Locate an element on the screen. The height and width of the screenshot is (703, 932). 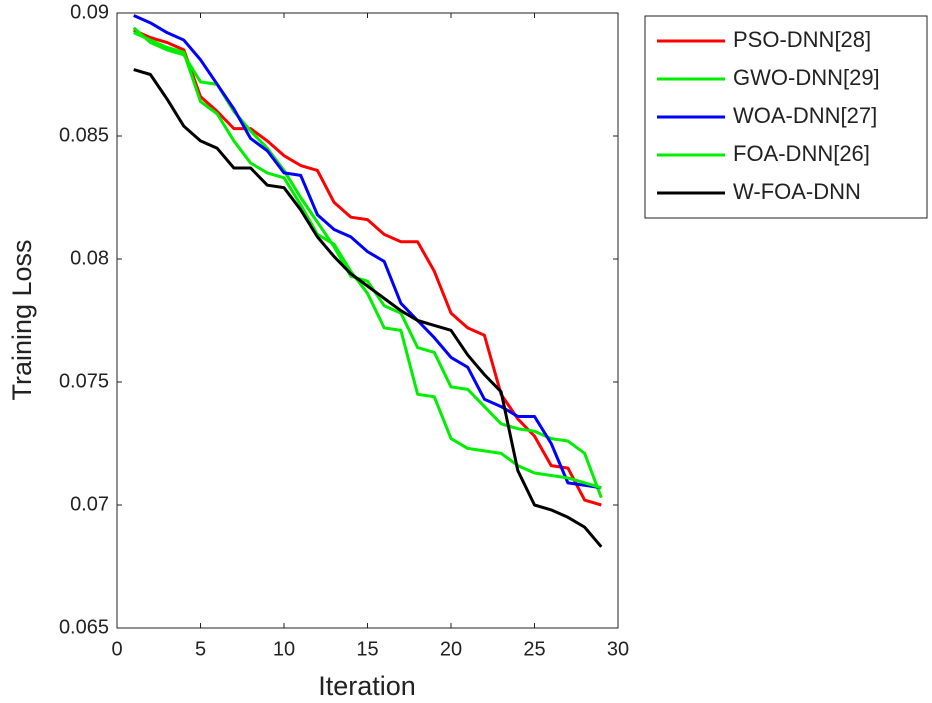
x-tick-label: 5 is located at coordinates (200, 649).